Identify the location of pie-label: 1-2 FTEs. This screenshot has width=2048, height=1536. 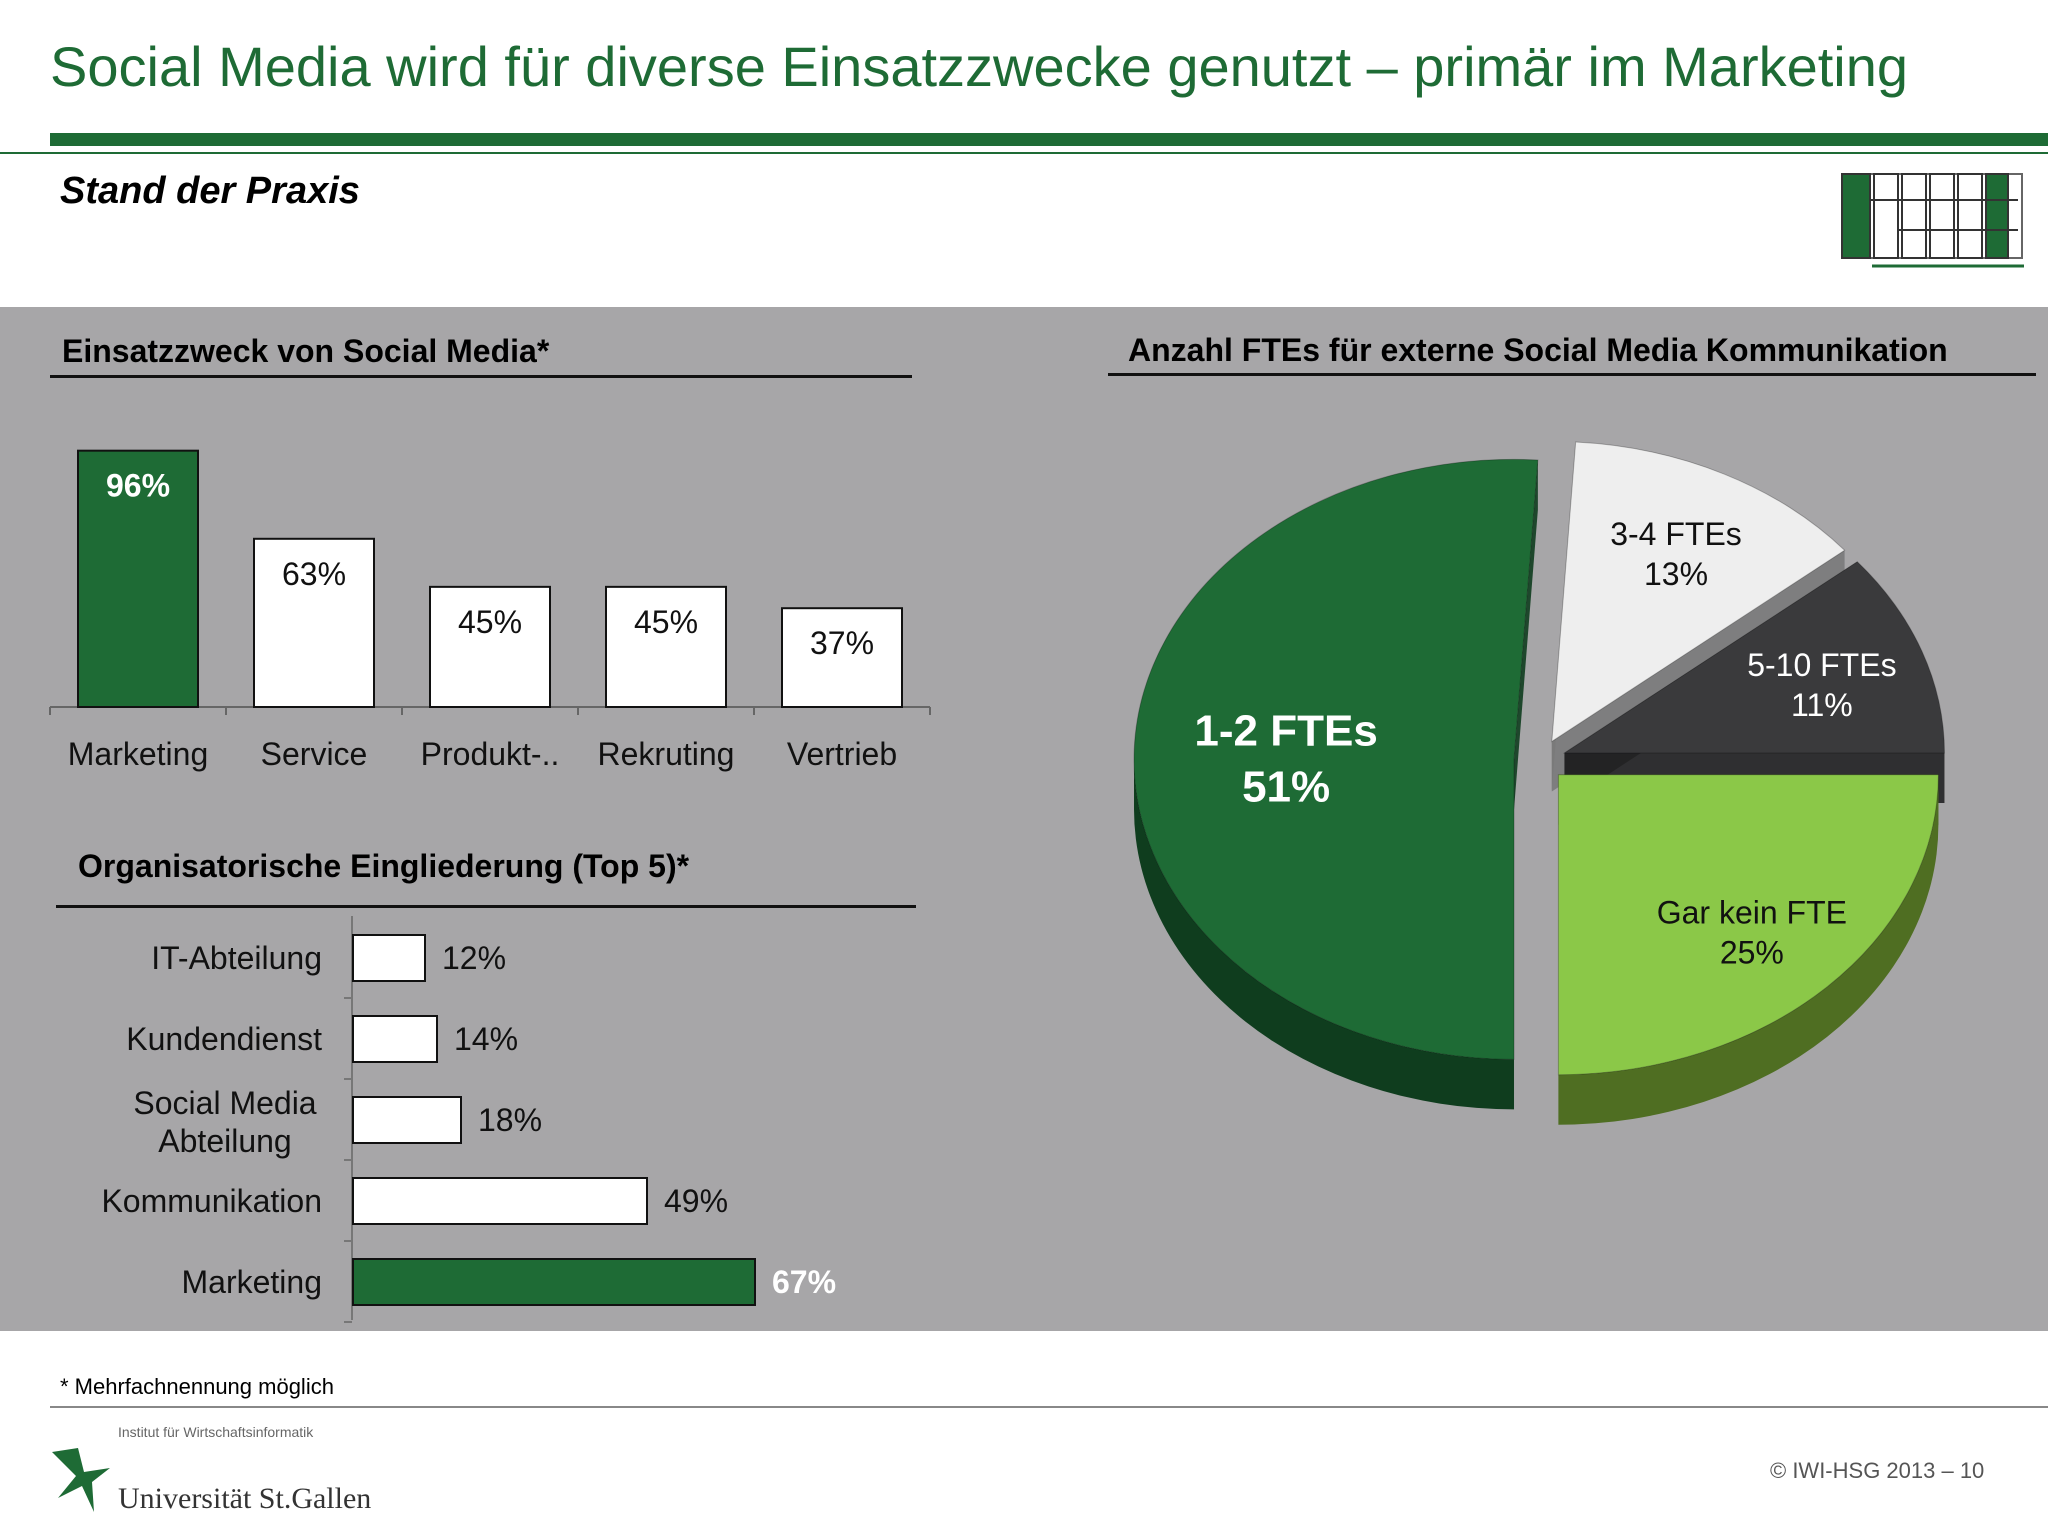
(1285, 731).